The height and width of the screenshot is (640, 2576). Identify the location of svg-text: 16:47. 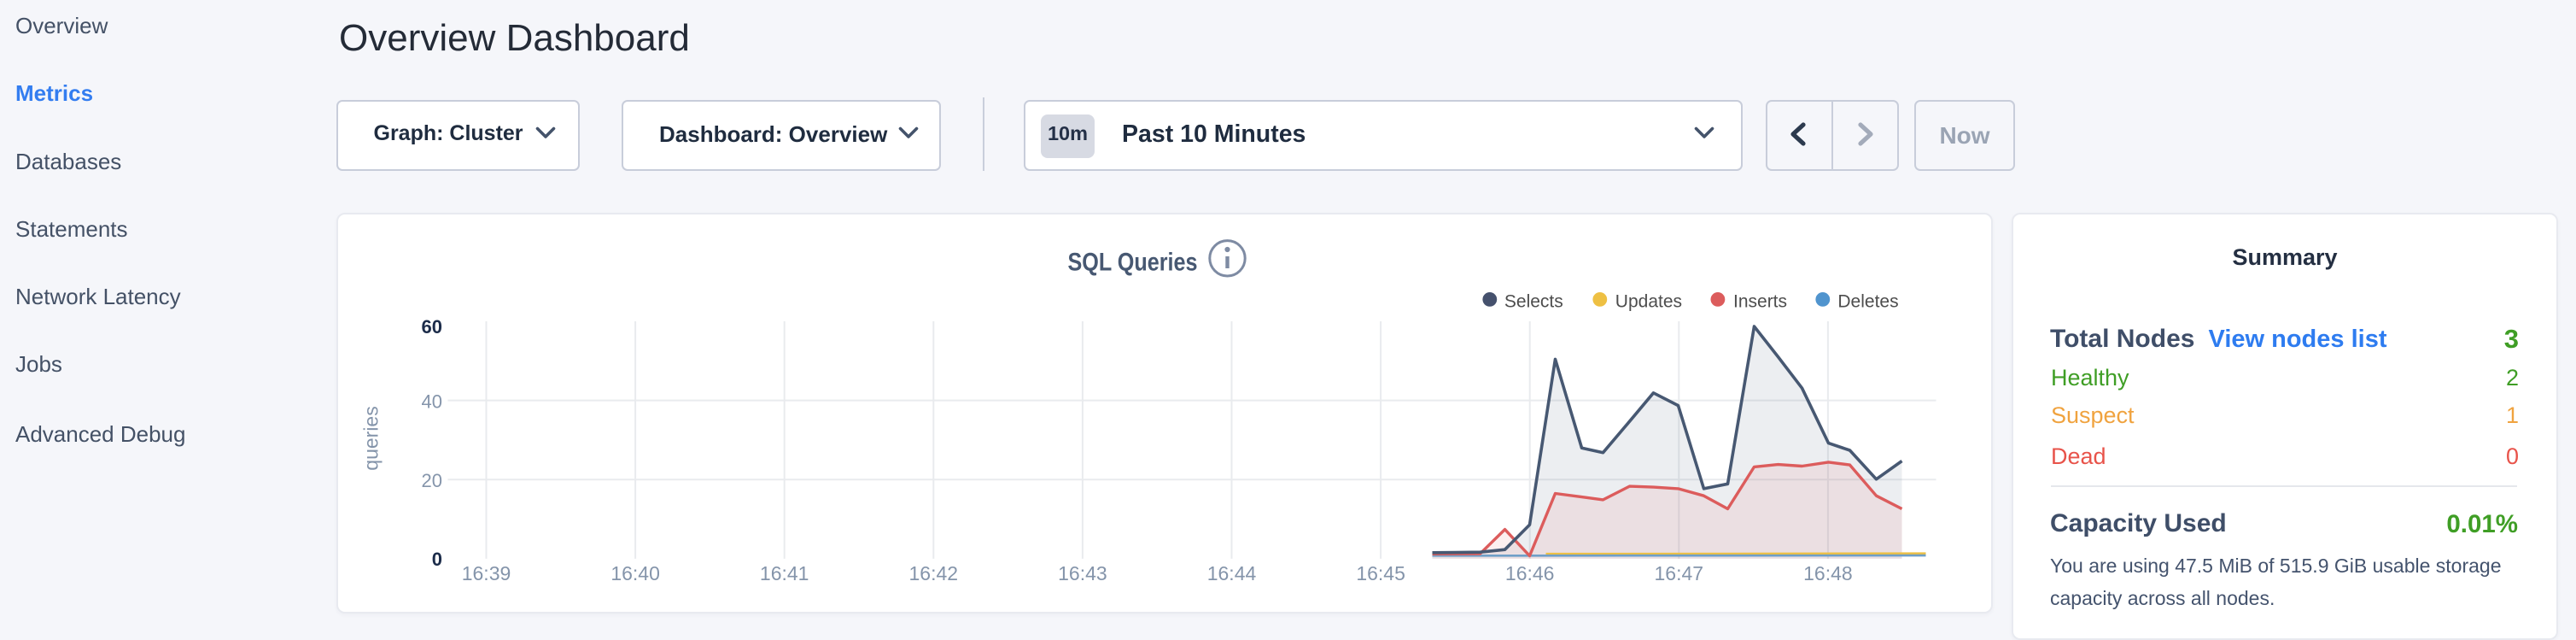
(1679, 573).